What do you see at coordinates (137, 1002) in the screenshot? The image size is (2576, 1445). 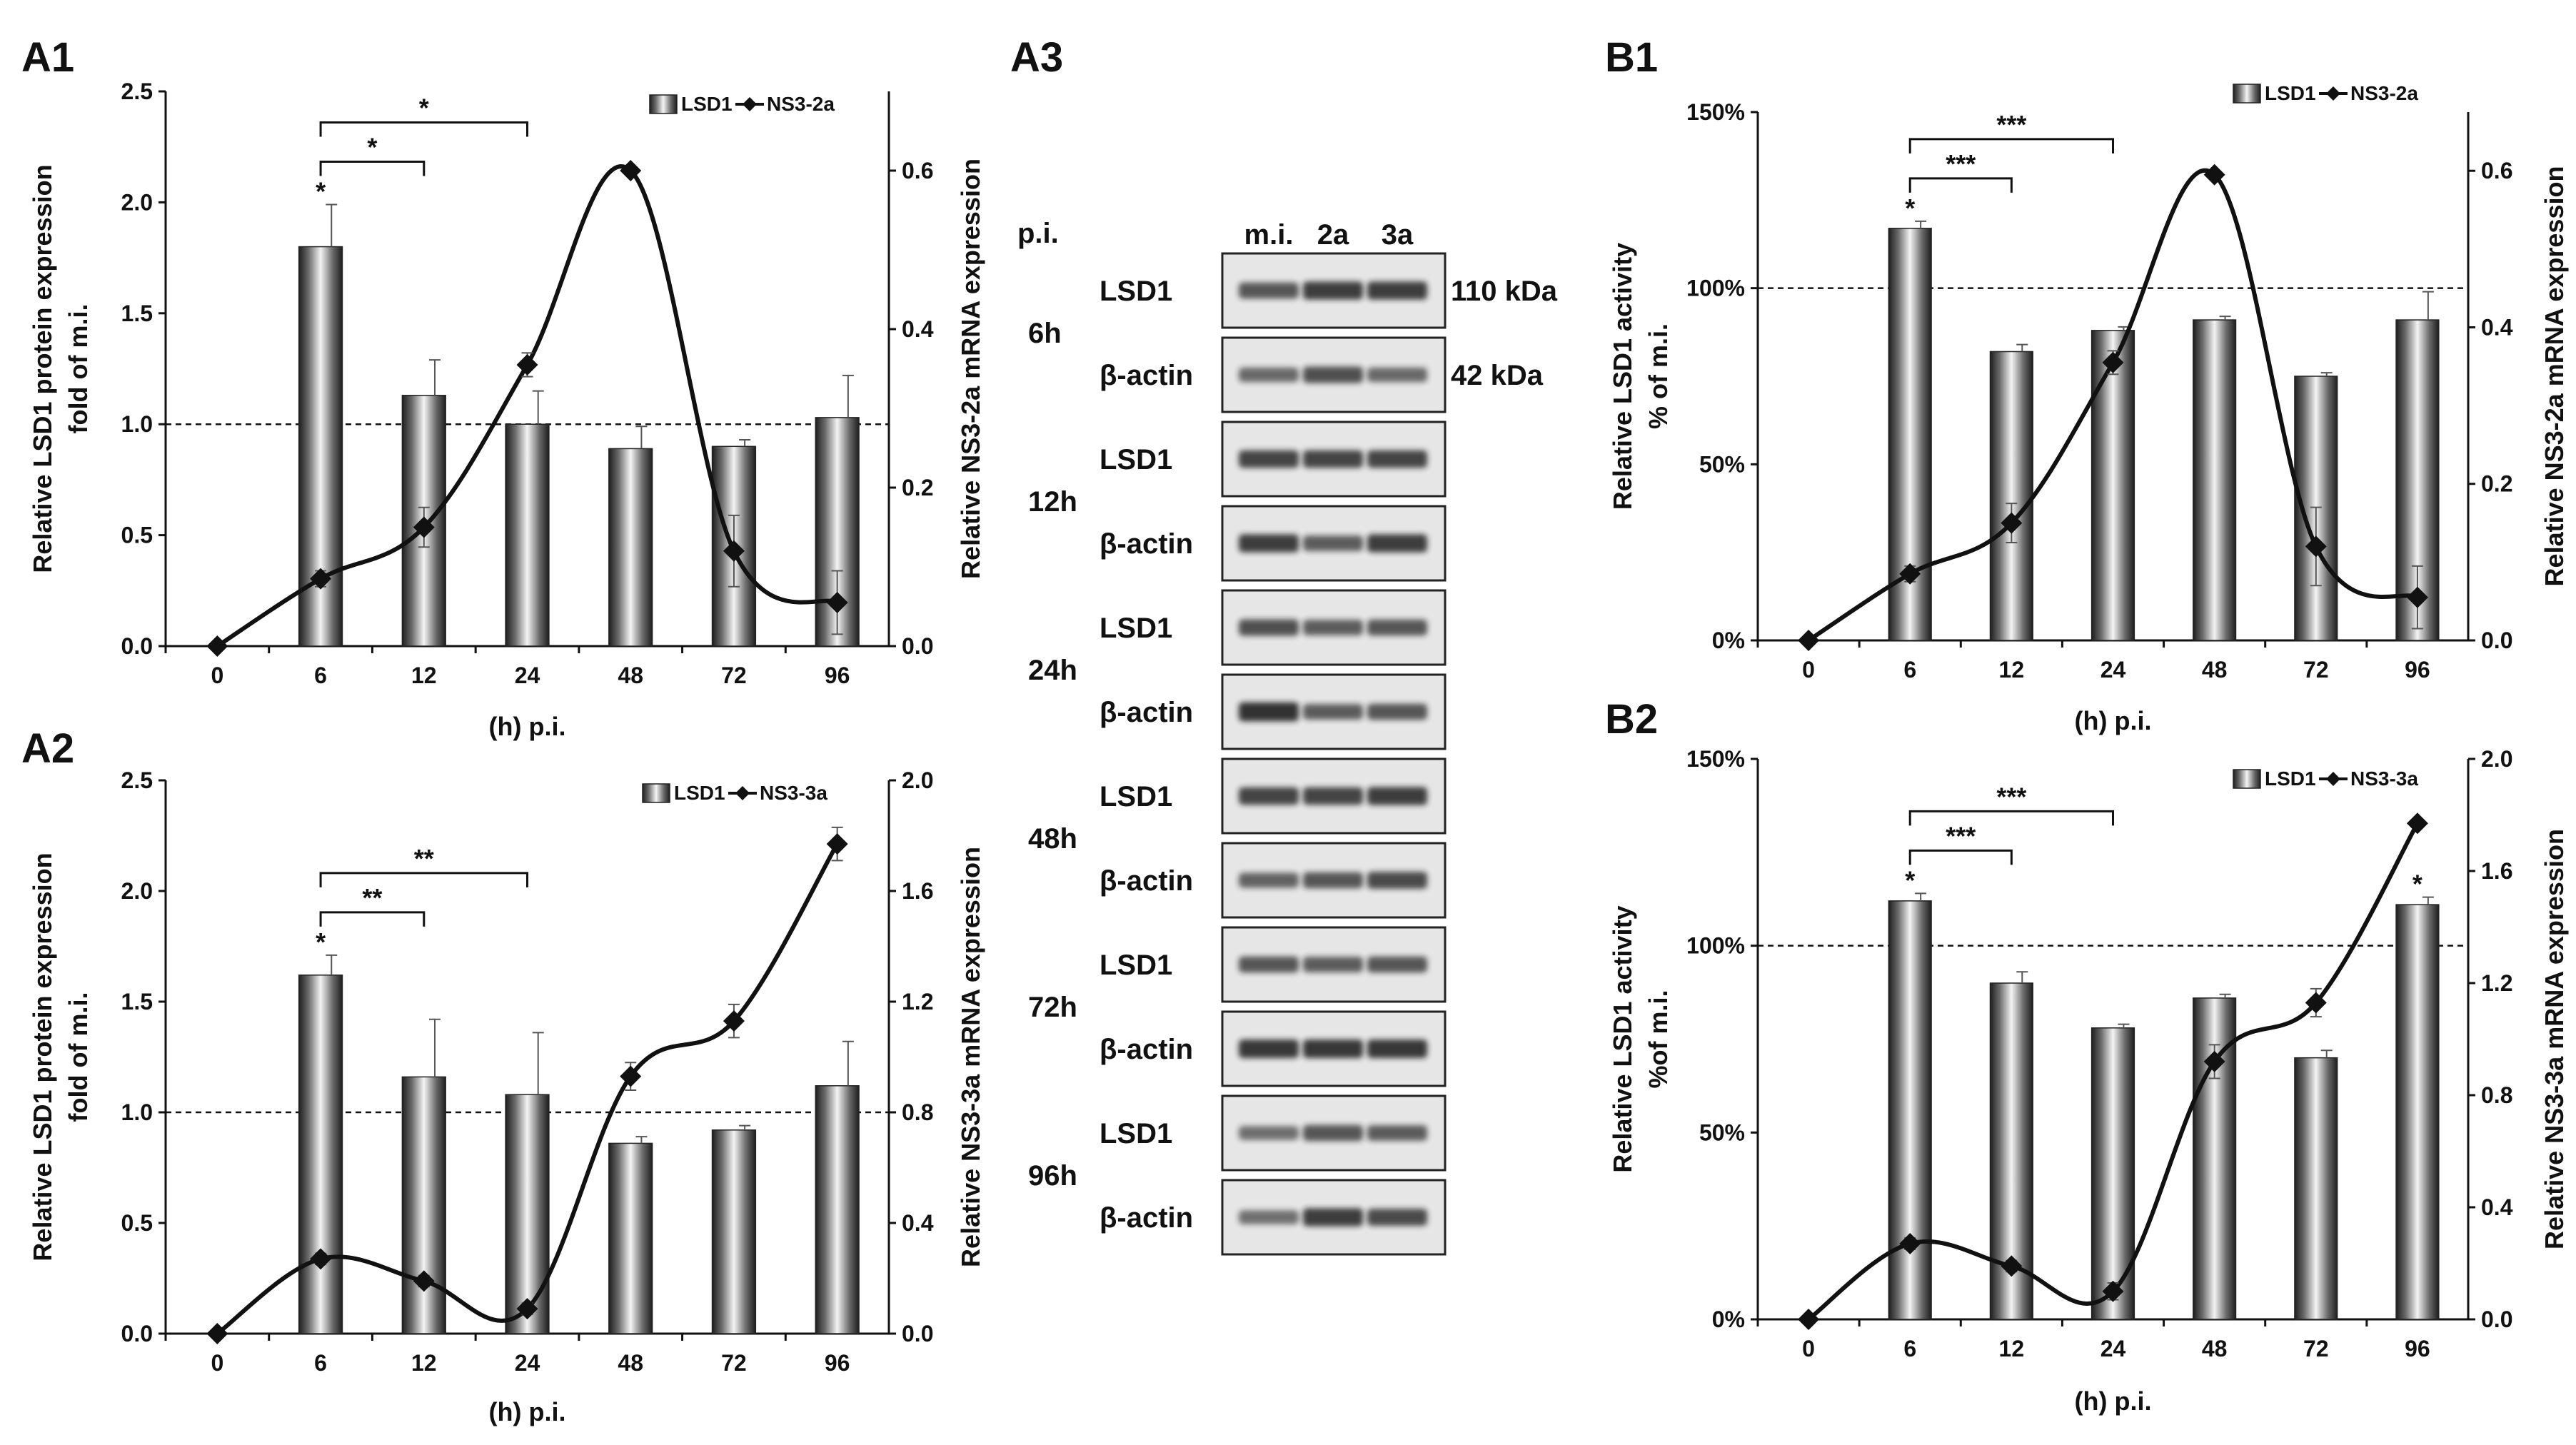 I see `y-tick-label-left: 1.5` at bounding box center [137, 1002].